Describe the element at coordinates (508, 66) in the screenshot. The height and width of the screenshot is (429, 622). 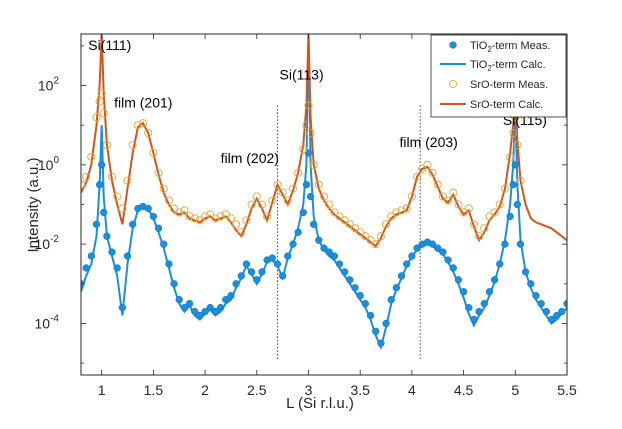
I see `legend-label: TiO2-term Calc.` at that location.